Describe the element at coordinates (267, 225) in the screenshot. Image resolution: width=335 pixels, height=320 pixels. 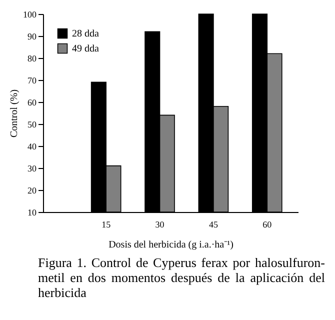
I see `x-tick-label: 60` at that location.